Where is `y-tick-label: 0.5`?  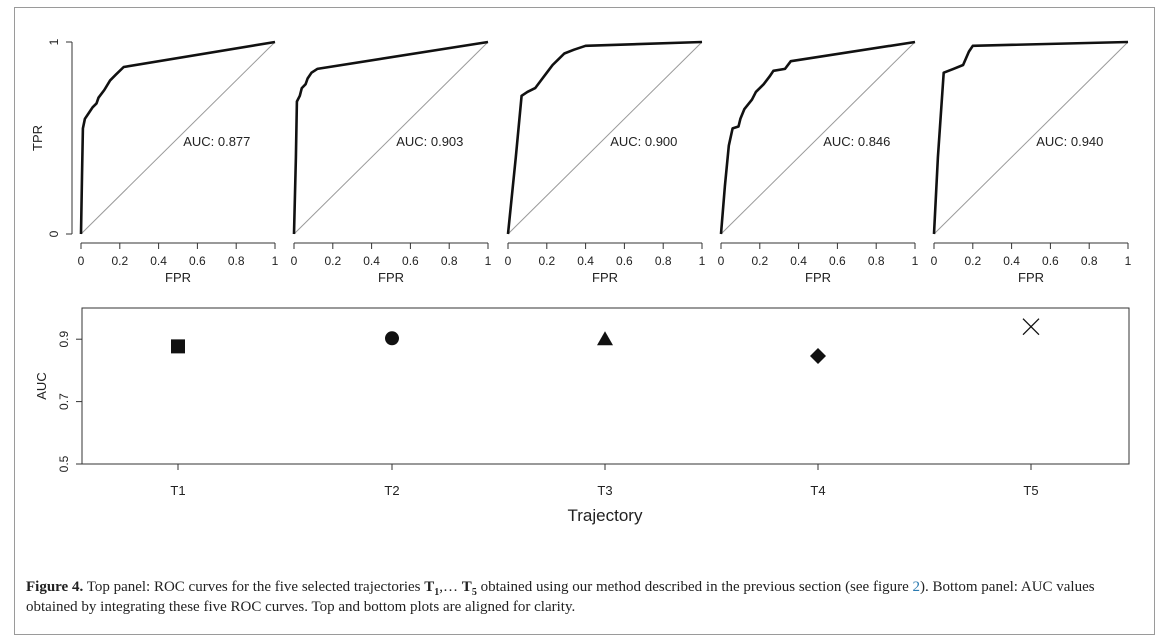
y-tick-label: 0.5 is located at coordinates (64, 463).